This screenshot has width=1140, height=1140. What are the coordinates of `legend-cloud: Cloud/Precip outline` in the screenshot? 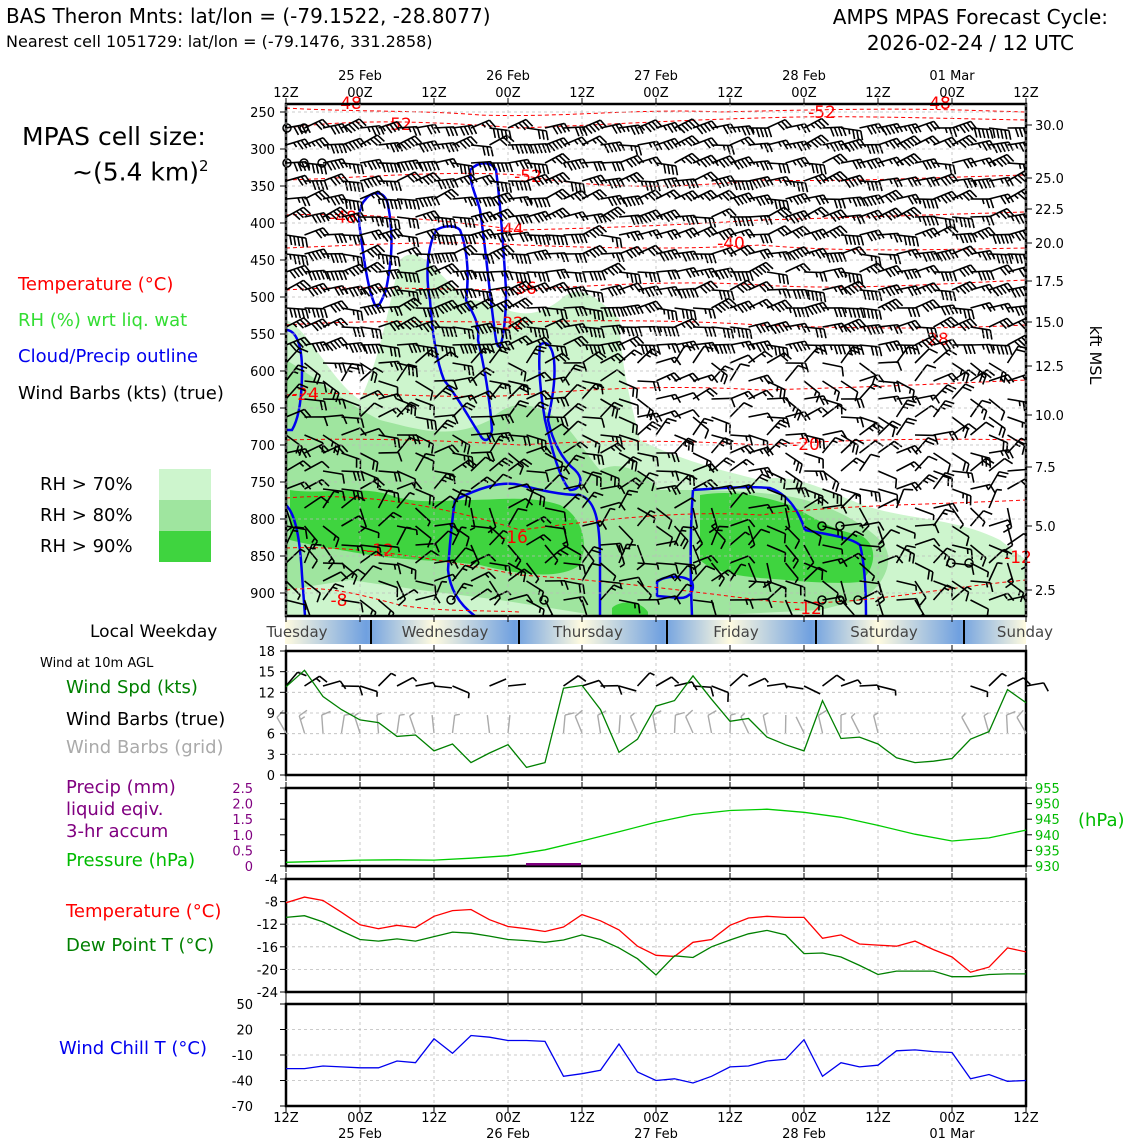 It's located at (108, 356).